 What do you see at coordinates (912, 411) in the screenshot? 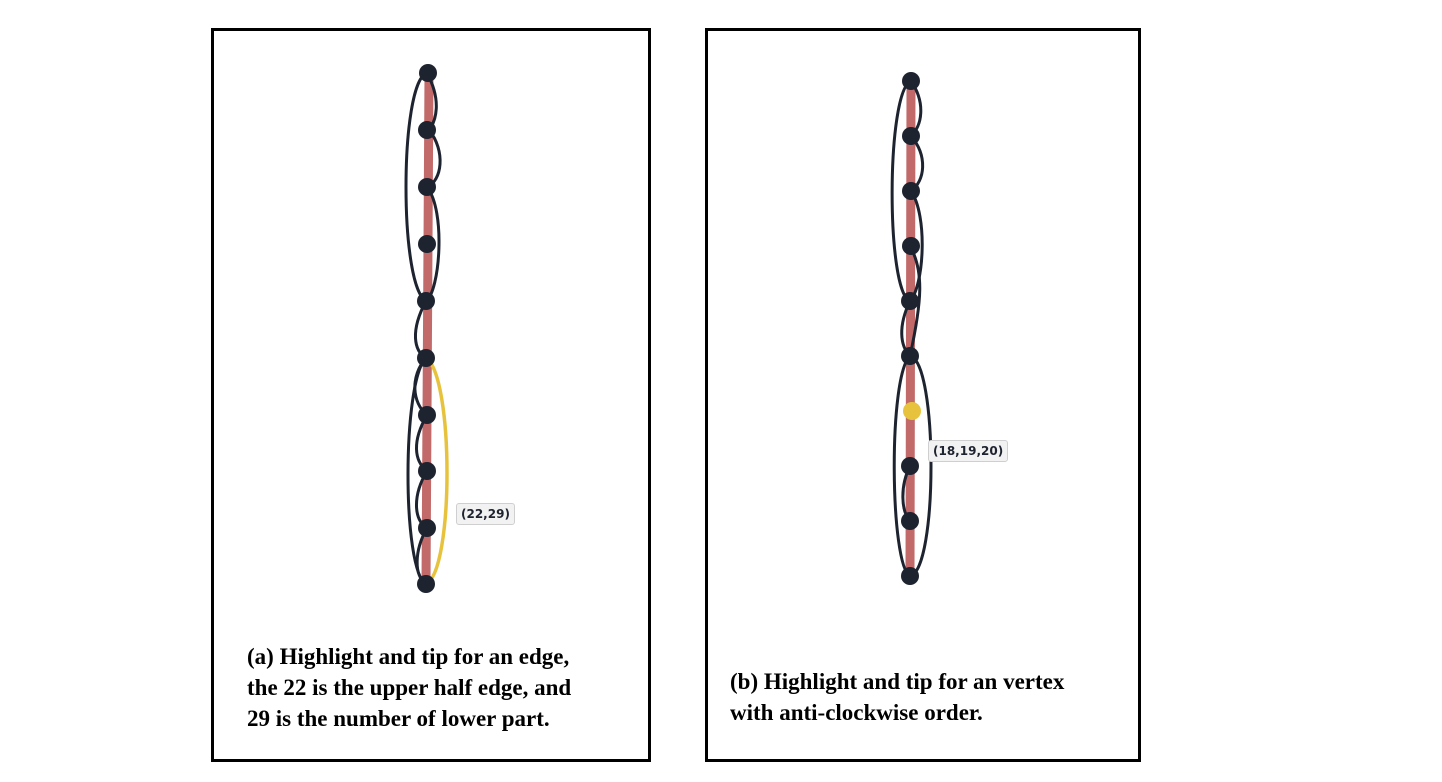
I see `highlighted-vertex` at bounding box center [912, 411].